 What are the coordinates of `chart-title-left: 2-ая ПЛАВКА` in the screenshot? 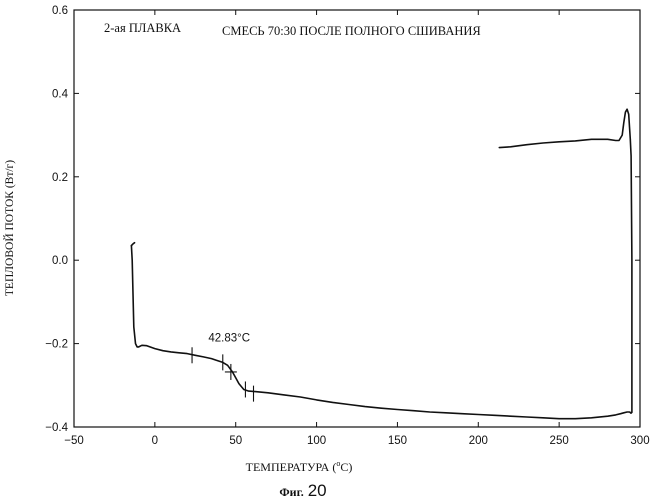 It's located at (142, 28).